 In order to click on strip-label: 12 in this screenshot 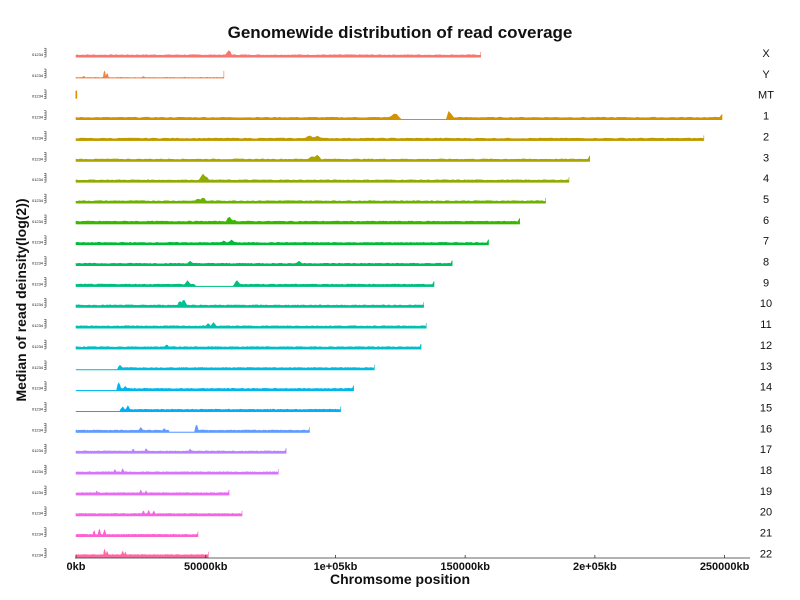, I will do `click(766, 346)`.